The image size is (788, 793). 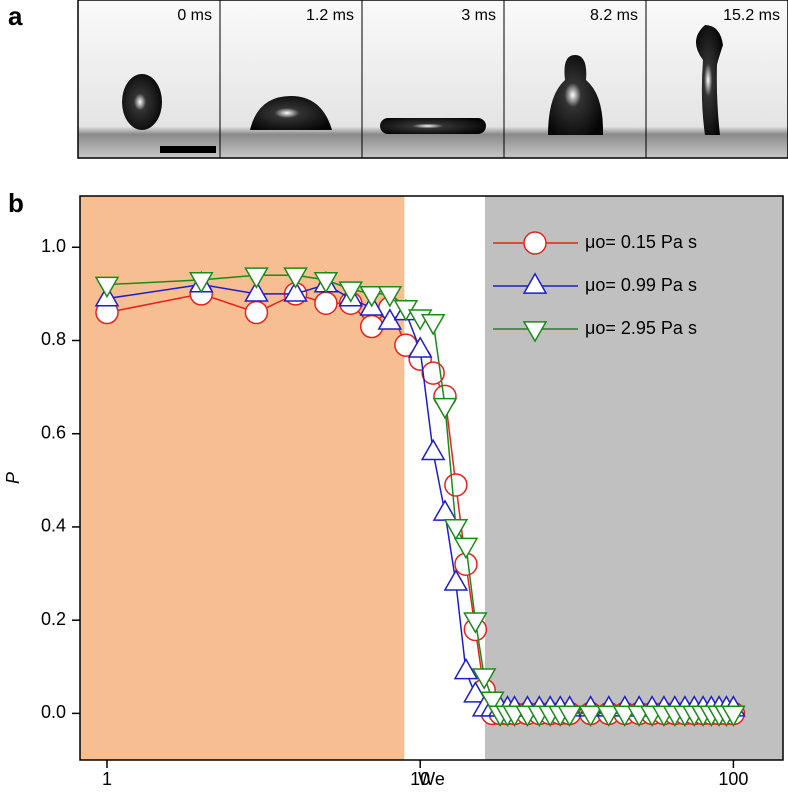 I want to click on frame-time: 1.2 ms, so click(x=330, y=15).